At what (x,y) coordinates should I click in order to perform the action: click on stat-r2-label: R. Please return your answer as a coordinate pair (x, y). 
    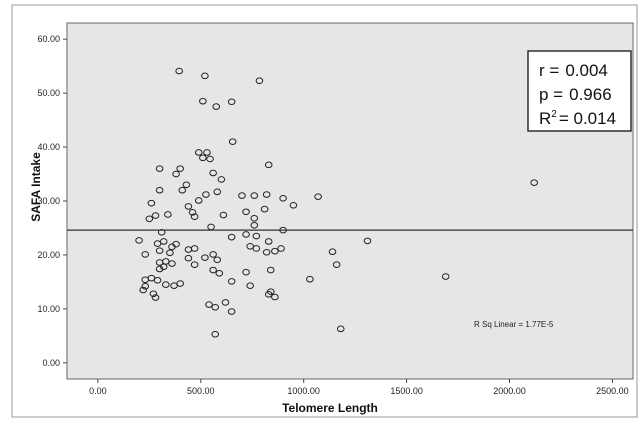
    Looking at the image, I should click on (545, 118).